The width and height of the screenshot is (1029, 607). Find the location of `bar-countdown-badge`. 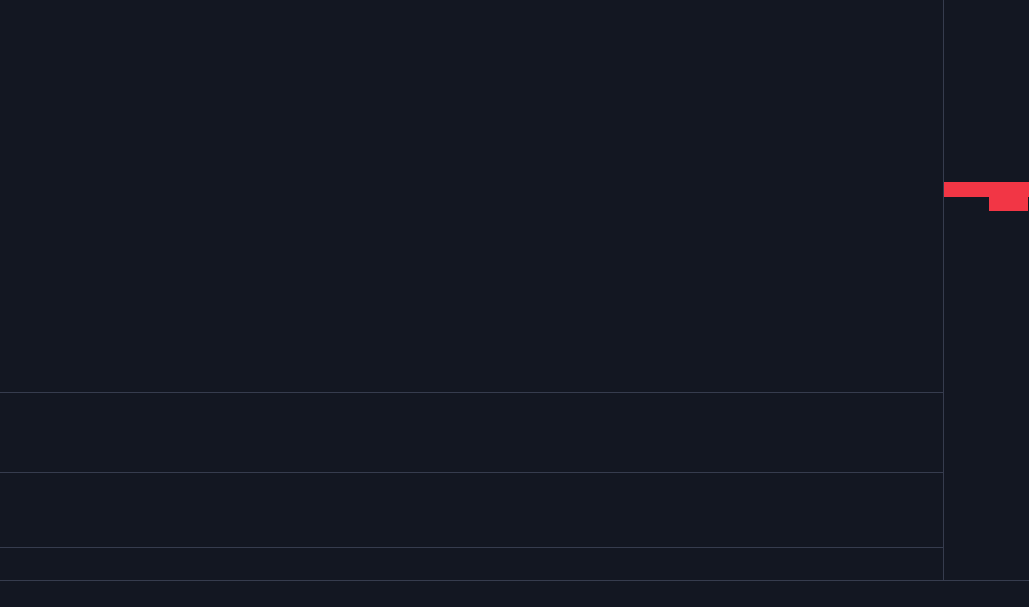

bar-countdown-badge is located at coordinates (1008, 204).